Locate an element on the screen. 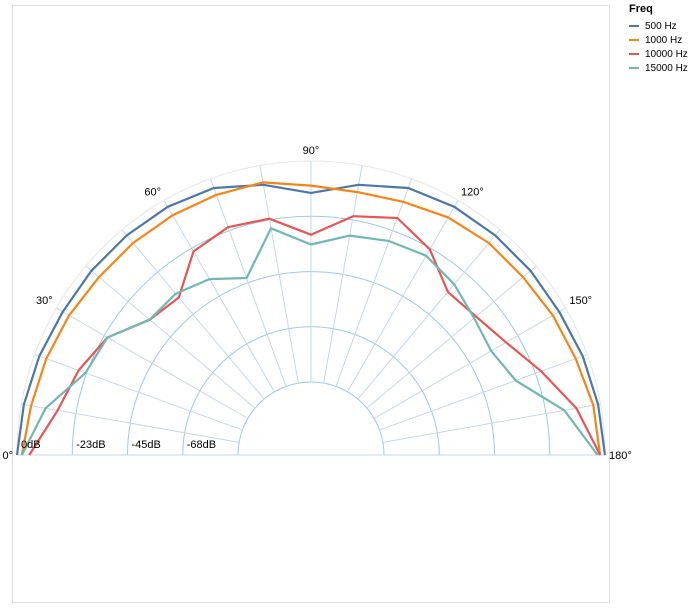  legend-item: 10000 Hz is located at coordinates (658, 54).